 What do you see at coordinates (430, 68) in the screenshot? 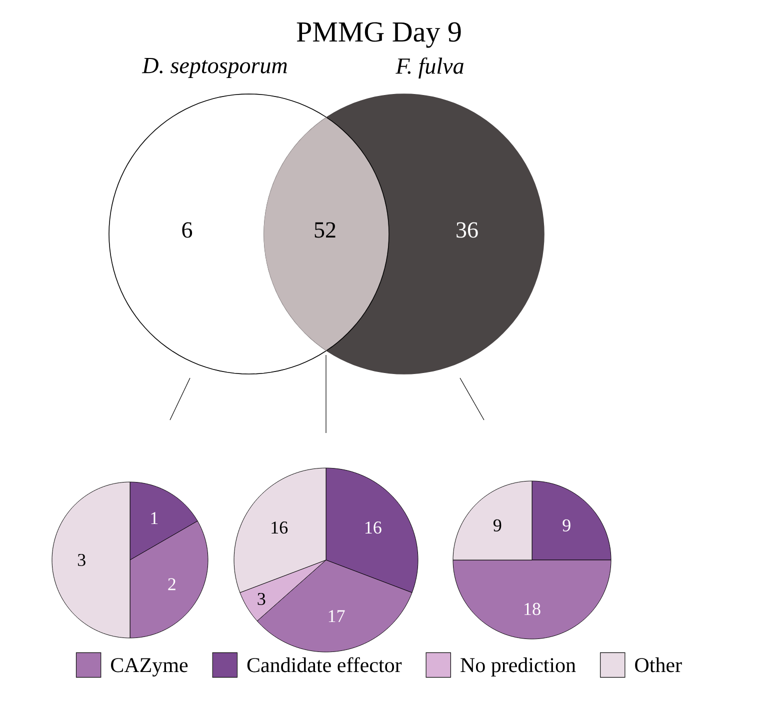
I see `category-label: F. fulva` at bounding box center [430, 68].